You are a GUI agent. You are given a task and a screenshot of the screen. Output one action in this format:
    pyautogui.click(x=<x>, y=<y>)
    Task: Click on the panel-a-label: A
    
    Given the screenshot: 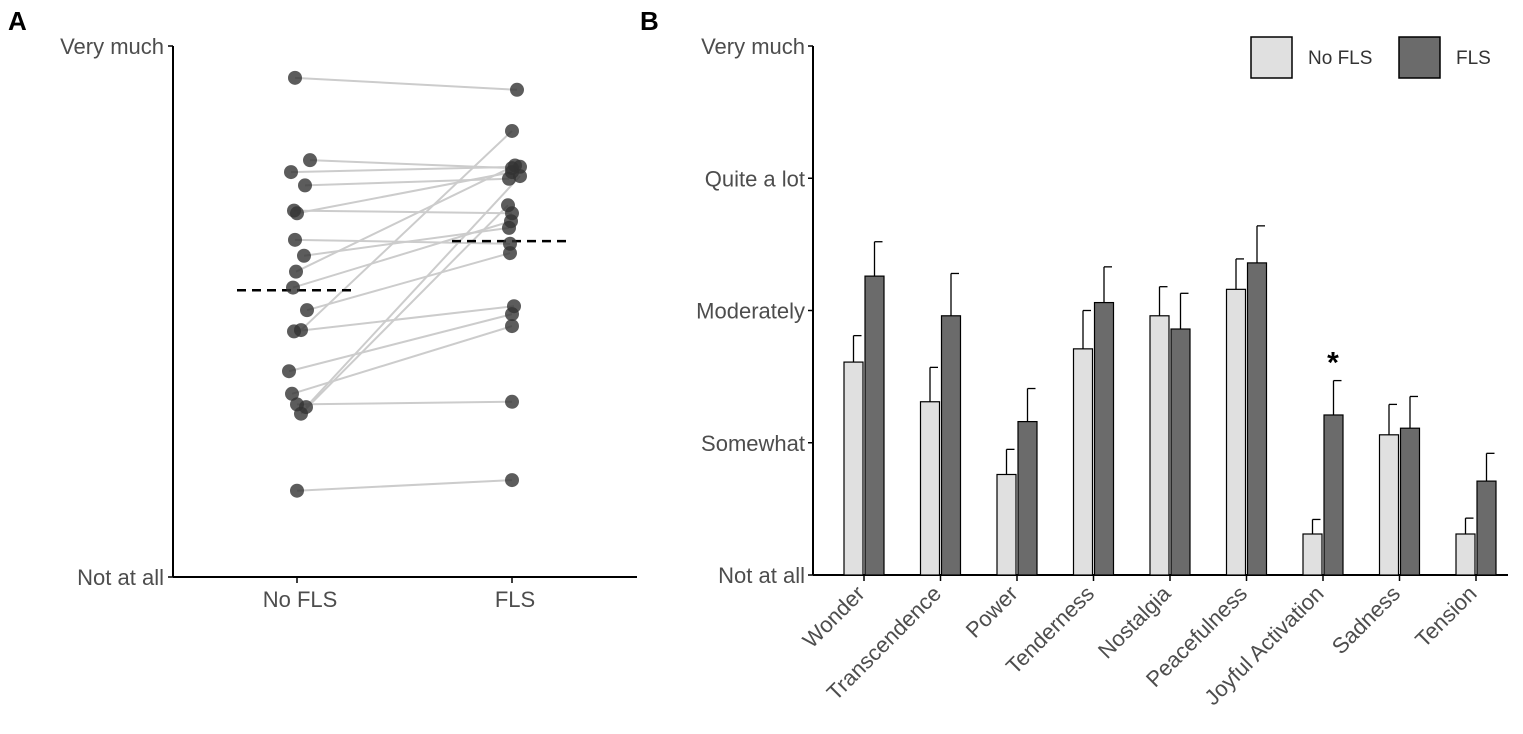 What is the action you would take?
    pyautogui.click(x=17, y=21)
    